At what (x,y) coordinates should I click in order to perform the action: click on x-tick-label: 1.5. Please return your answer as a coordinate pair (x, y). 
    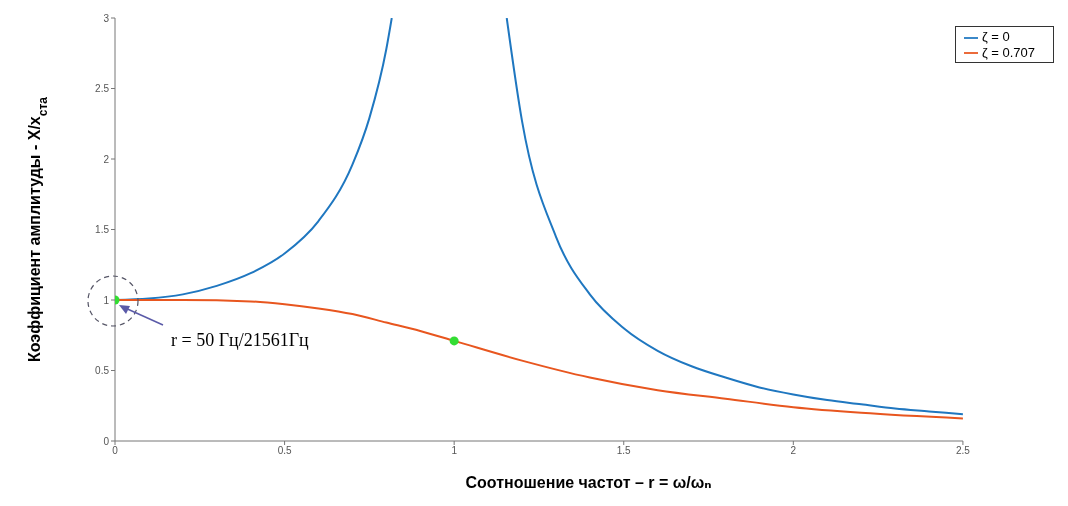
    Looking at the image, I should click on (624, 451).